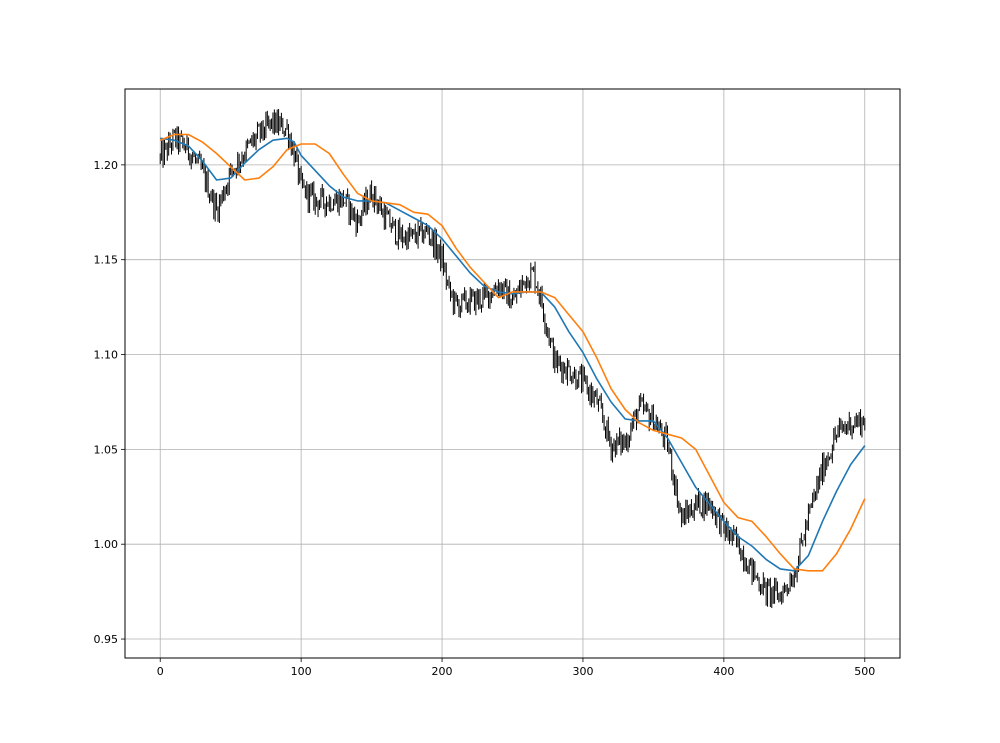  Describe the element at coordinates (106, 165) in the screenshot. I see `y-tick-label: 1.20` at that location.